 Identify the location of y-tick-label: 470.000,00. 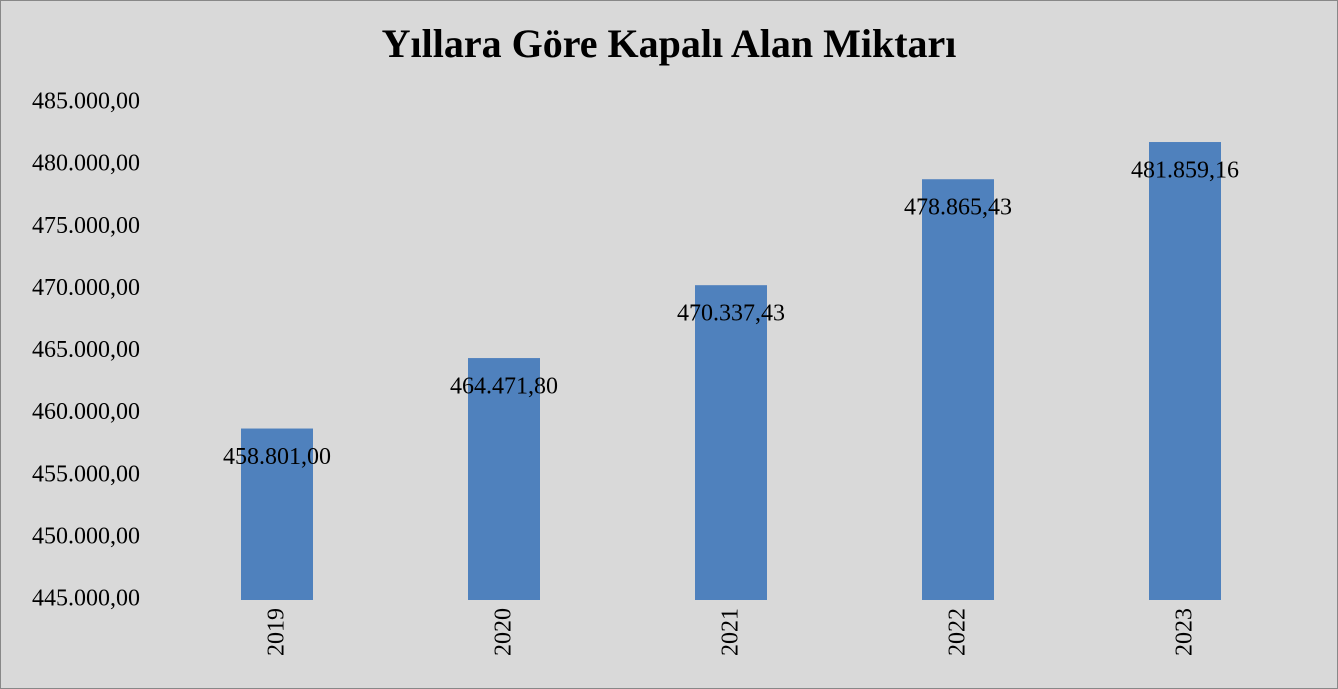
(86, 288).